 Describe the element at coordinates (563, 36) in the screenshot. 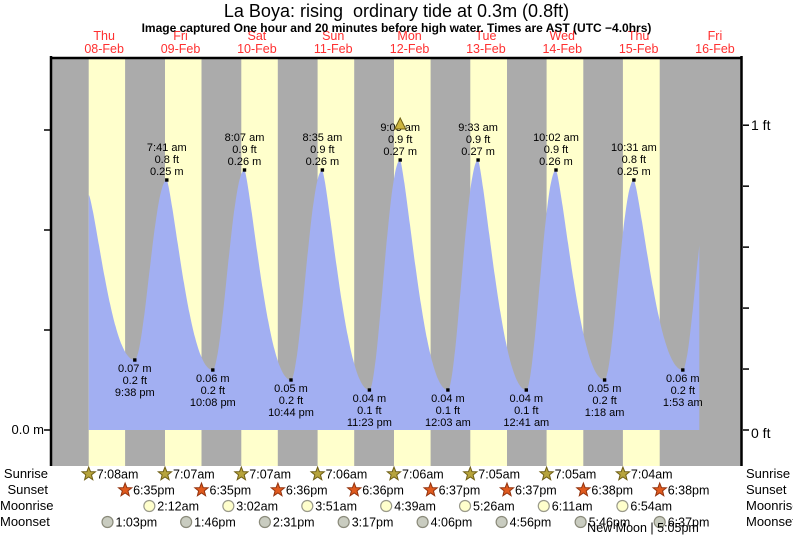

I see `day-label-weekday: Wed` at that location.